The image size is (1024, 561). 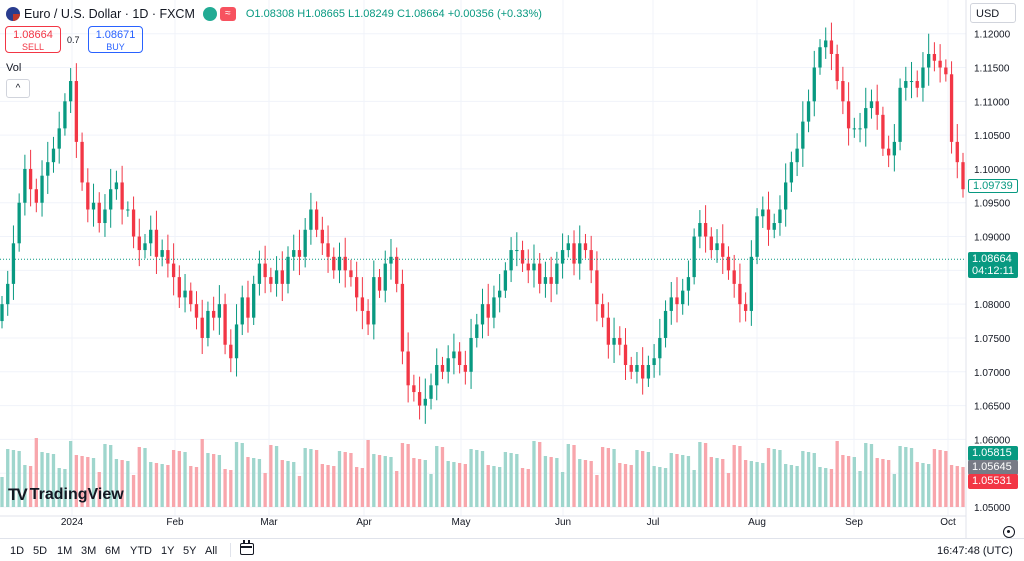 I want to click on y-tick-label: 1.10500, so click(x=992, y=136).